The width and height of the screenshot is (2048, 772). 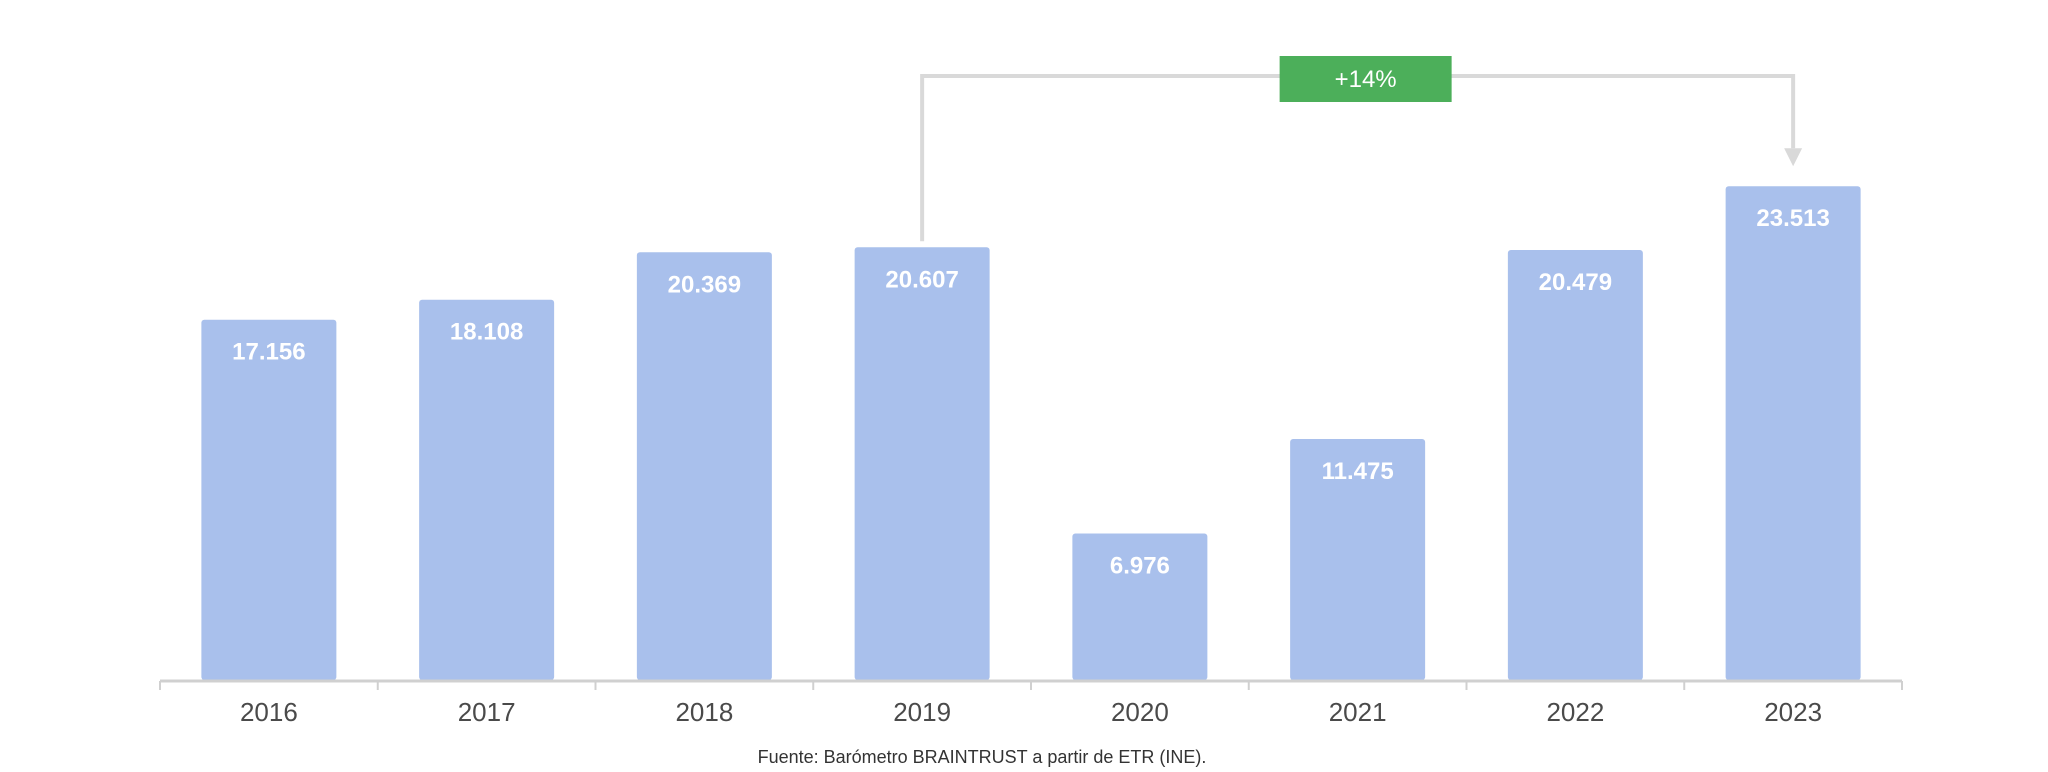 What do you see at coordinates (922, 712) in the screenshot?
I see `x-tick-label-2019: 2019` at bounding box center [922, 712].